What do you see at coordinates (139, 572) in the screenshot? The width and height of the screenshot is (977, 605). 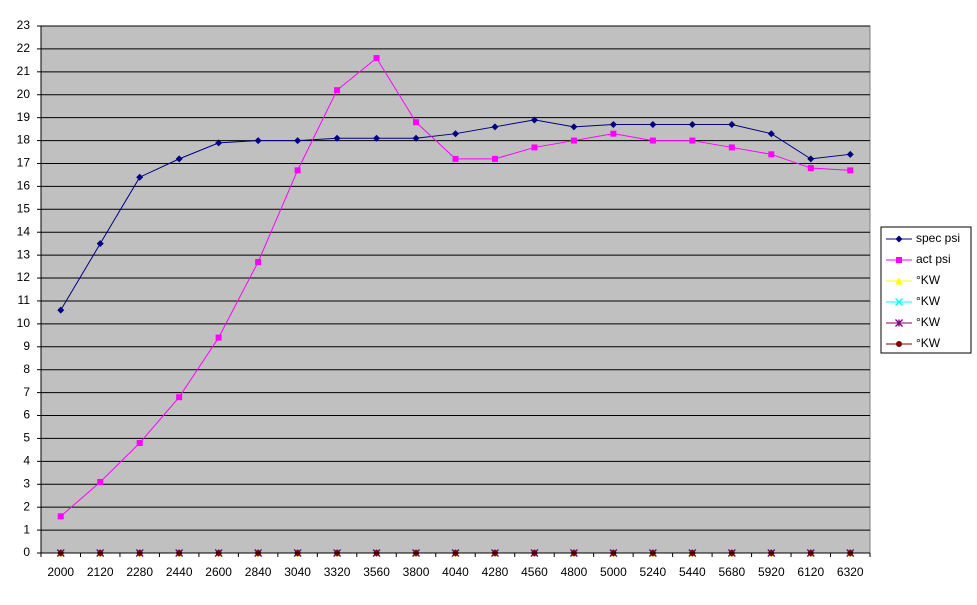 I see `x-tick-label: 2280` at bounding box center [139, 572].